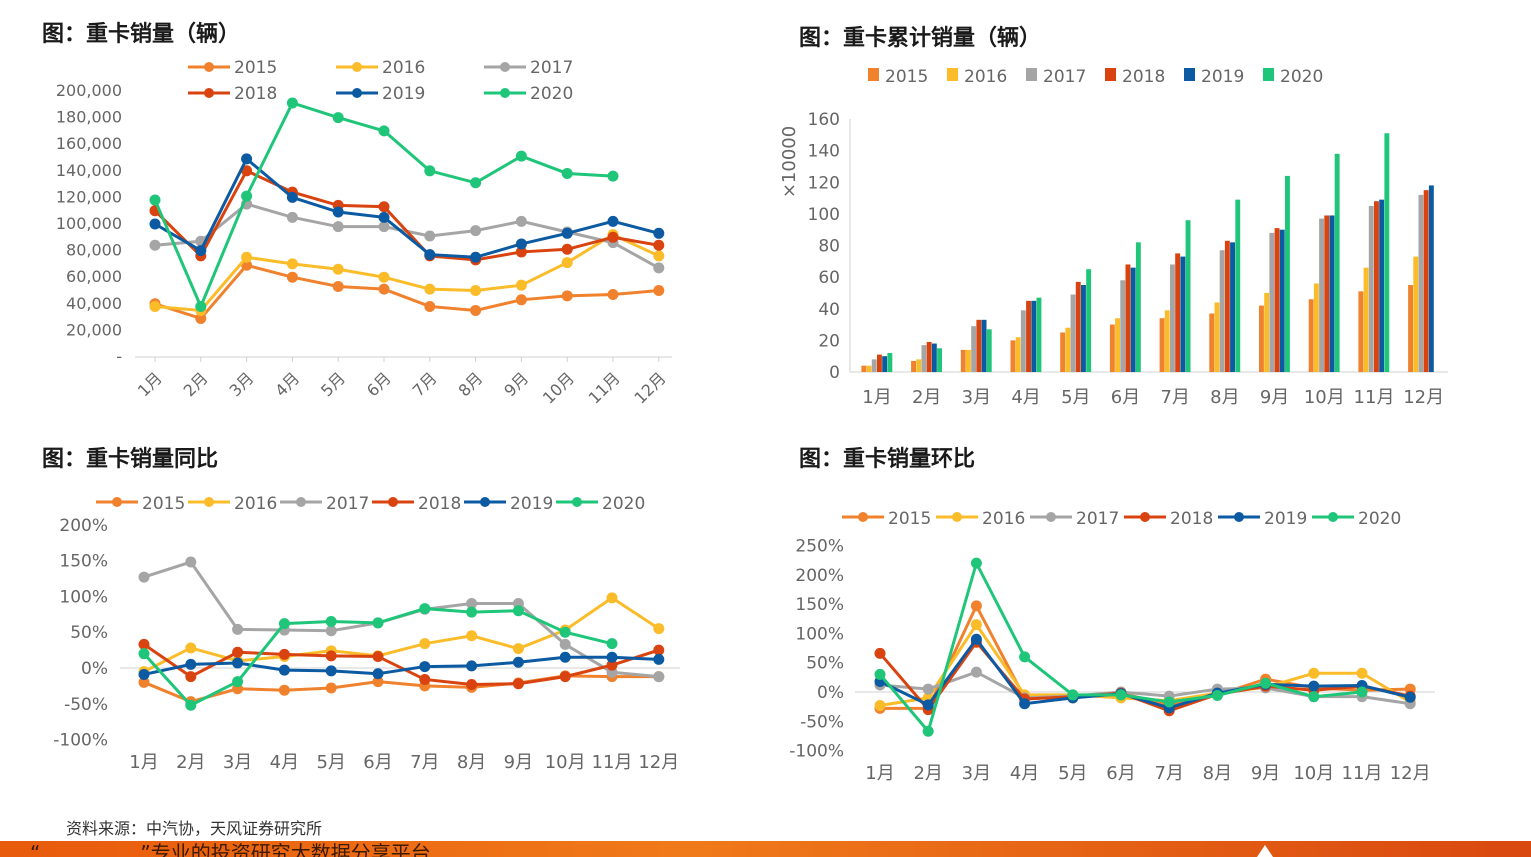 The width and height of the screenshot is (1531, 857). Describe the element at coordinates (89, 90) in the screenshot. I see `y-tick-label: 200,000` at that location.